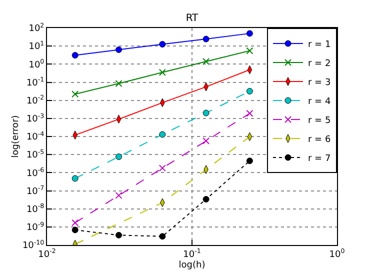 The width and height of the screenshot is (374, 280). I want to click on legend-label: r = 2, so click(319, 64).